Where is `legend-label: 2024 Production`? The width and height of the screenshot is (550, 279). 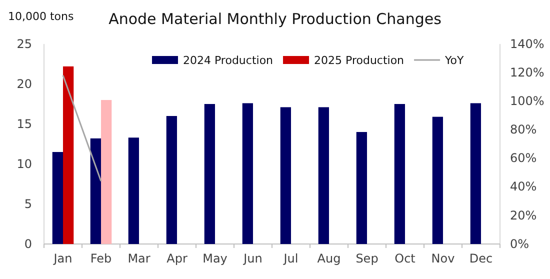
legend-label: 2024 Production is located at coordinates (228, 60).